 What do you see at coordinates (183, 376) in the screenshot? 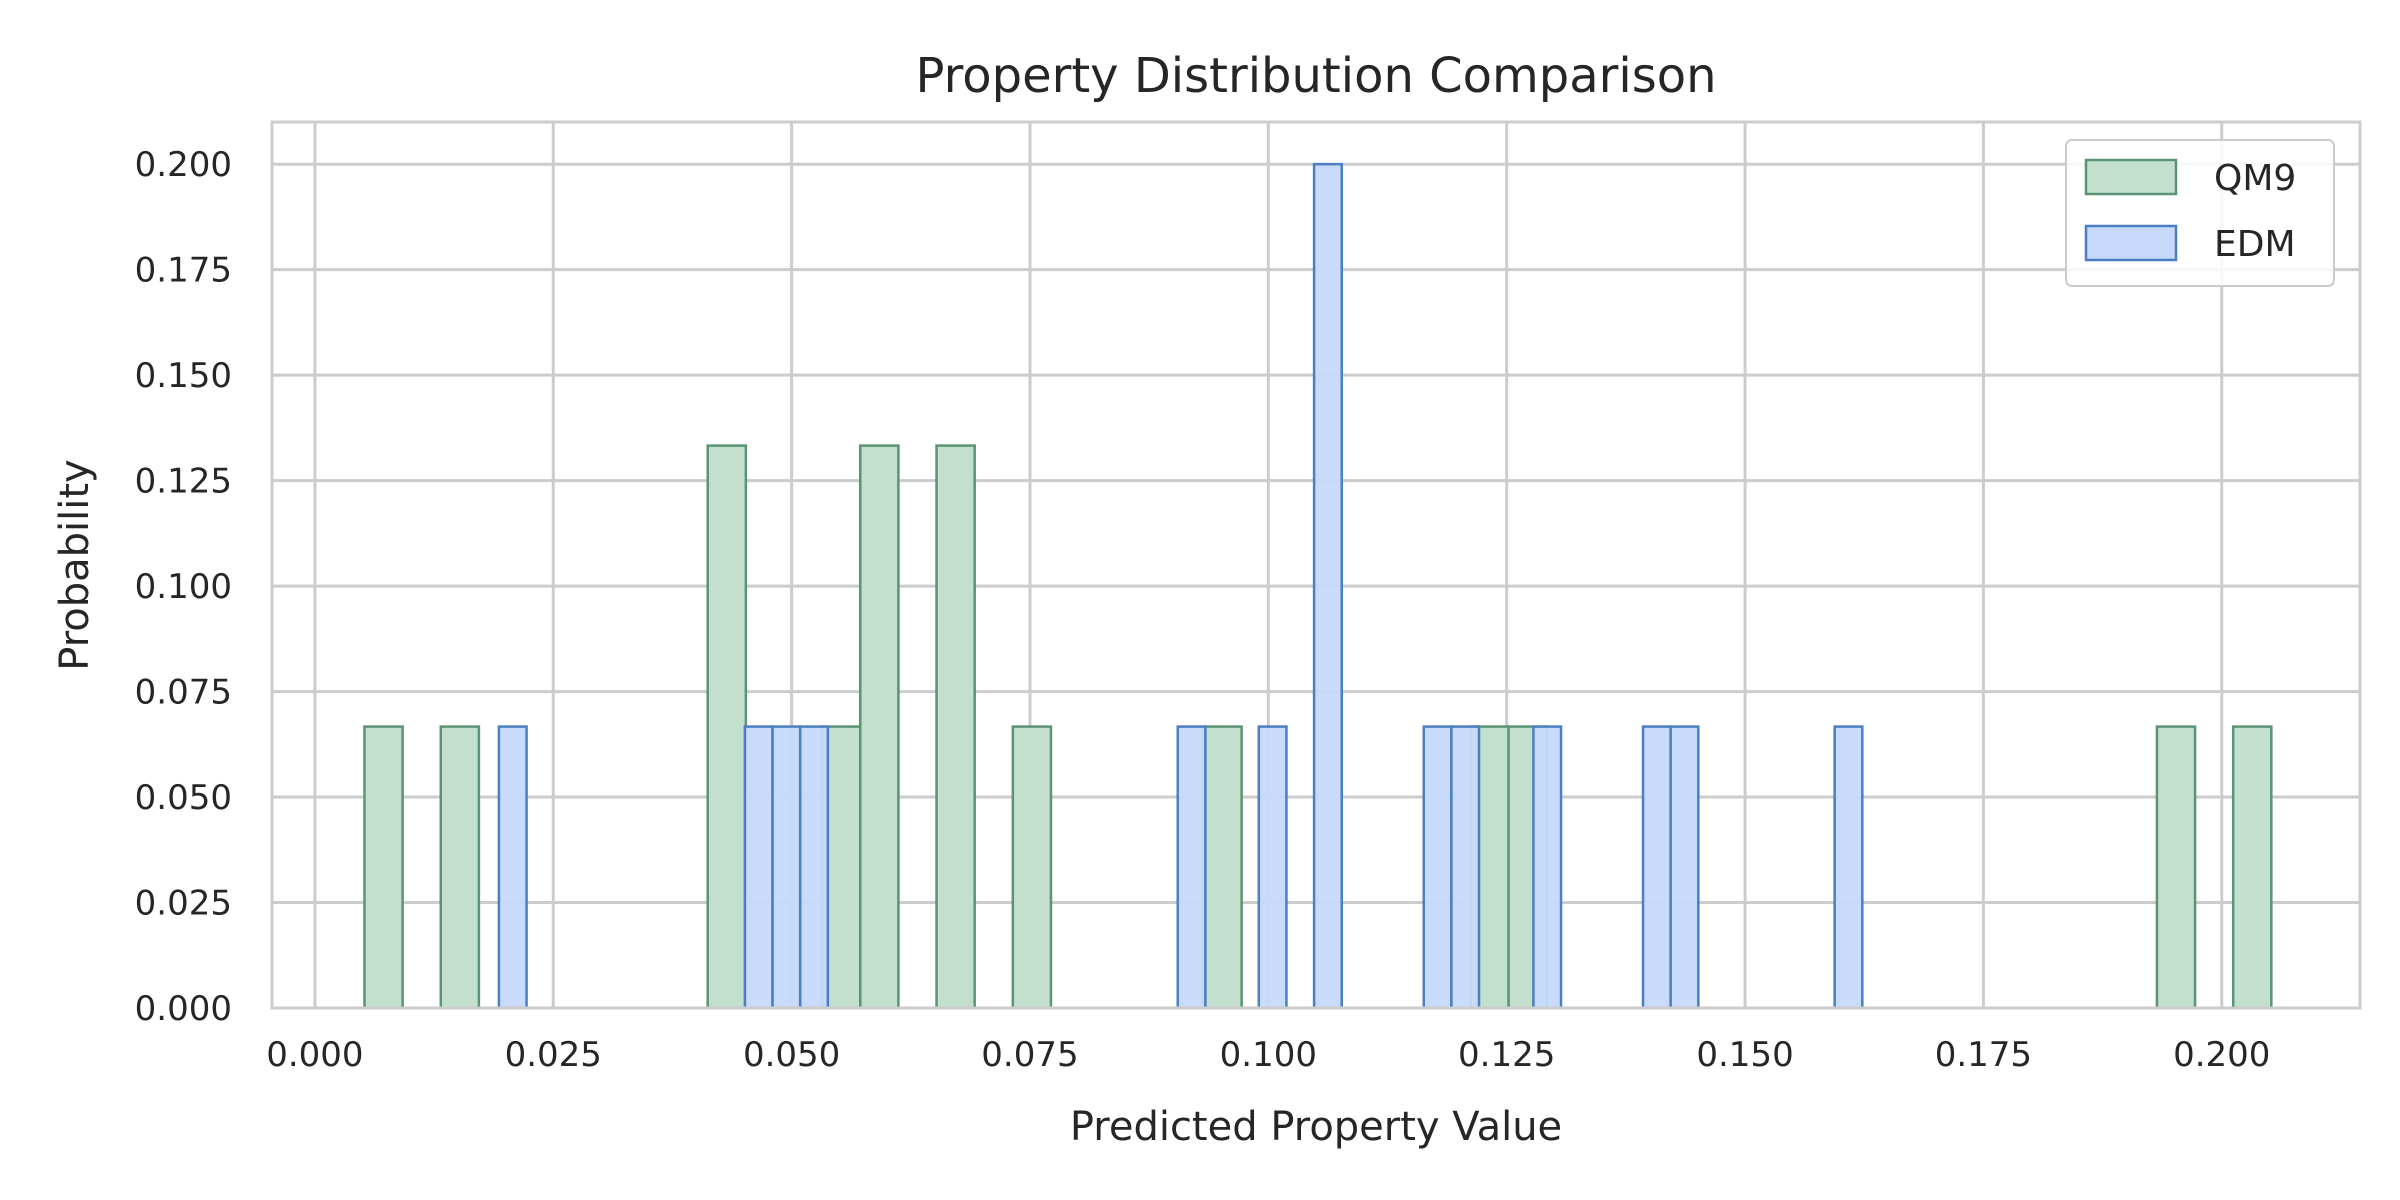
I see `y-tick-label: 0.150` at bounding box center [183, 376].